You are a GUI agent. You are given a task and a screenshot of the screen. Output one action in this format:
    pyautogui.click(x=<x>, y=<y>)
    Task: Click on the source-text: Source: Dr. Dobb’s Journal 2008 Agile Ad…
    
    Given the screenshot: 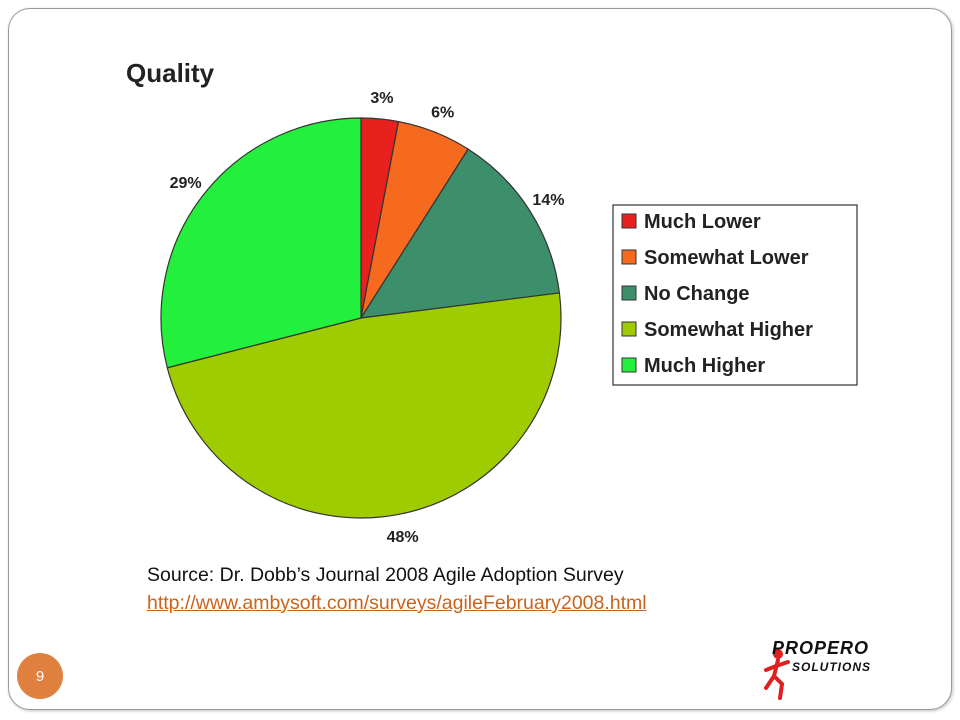 What is the action you would take?
    pyautogui.click(x=385, y=575)
    